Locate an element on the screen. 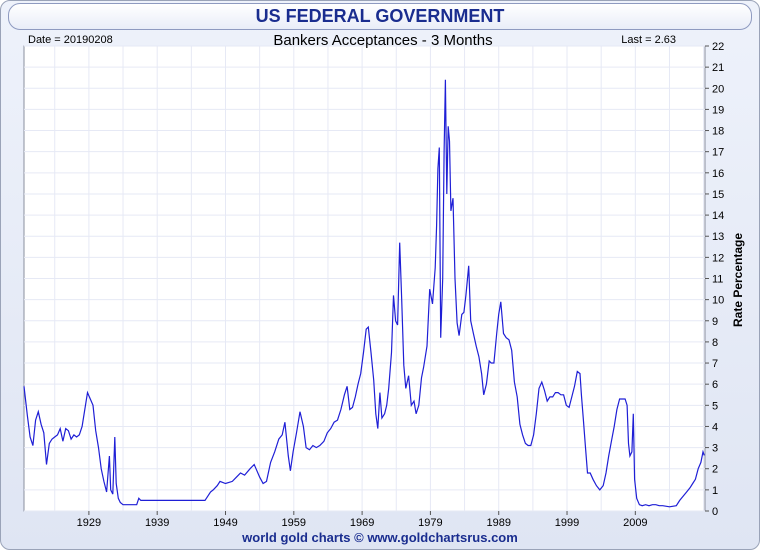 This screenshot has height=550, width=760. y-tick-label: 3 is located at coordinates (715, 449).